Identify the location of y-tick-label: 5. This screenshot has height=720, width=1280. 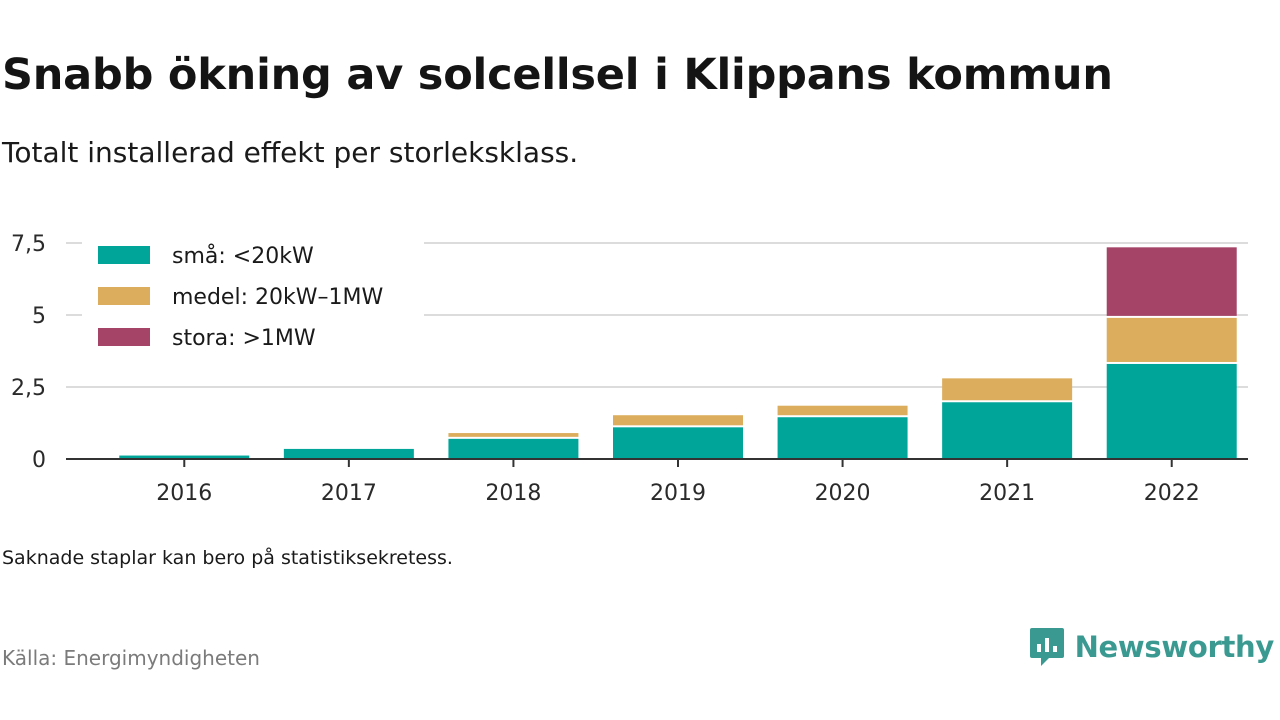
(39, 316).